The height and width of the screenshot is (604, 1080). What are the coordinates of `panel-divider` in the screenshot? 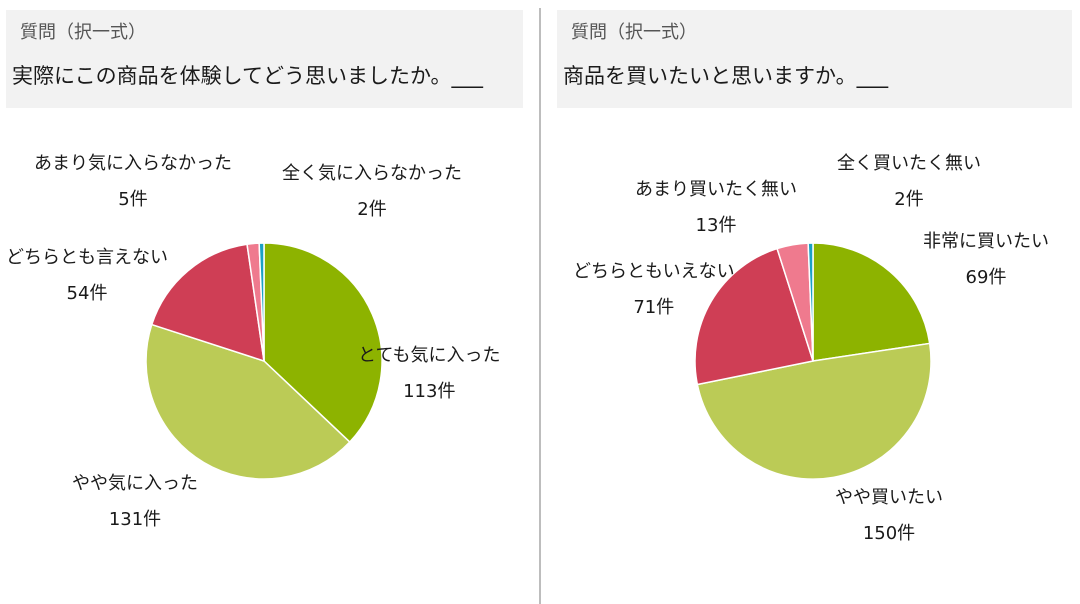 It's located at (540, 306).